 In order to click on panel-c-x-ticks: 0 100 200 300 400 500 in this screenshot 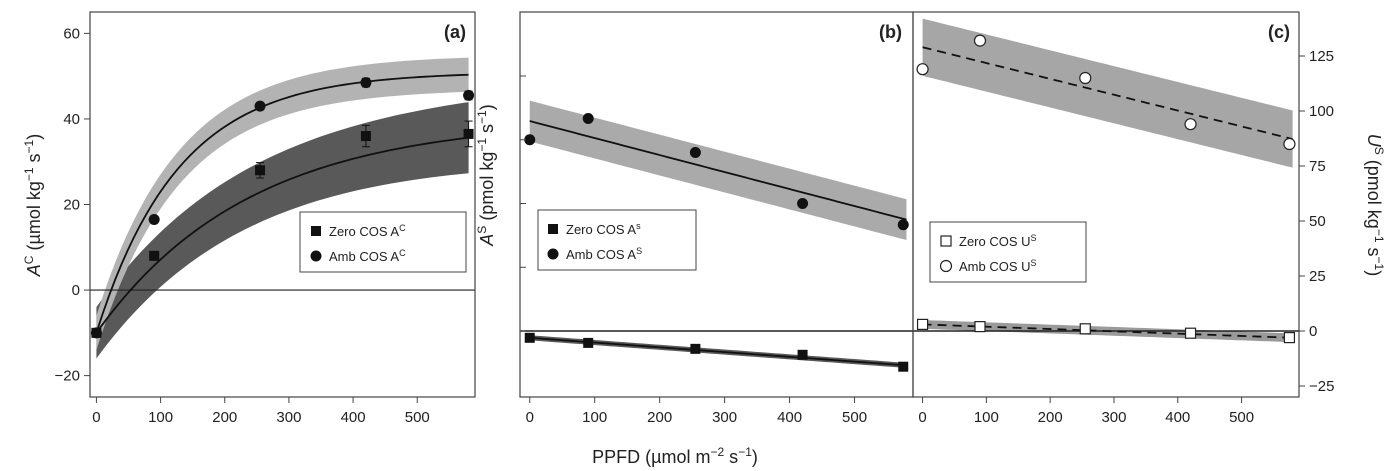, I will do `click(1086, 411)`.